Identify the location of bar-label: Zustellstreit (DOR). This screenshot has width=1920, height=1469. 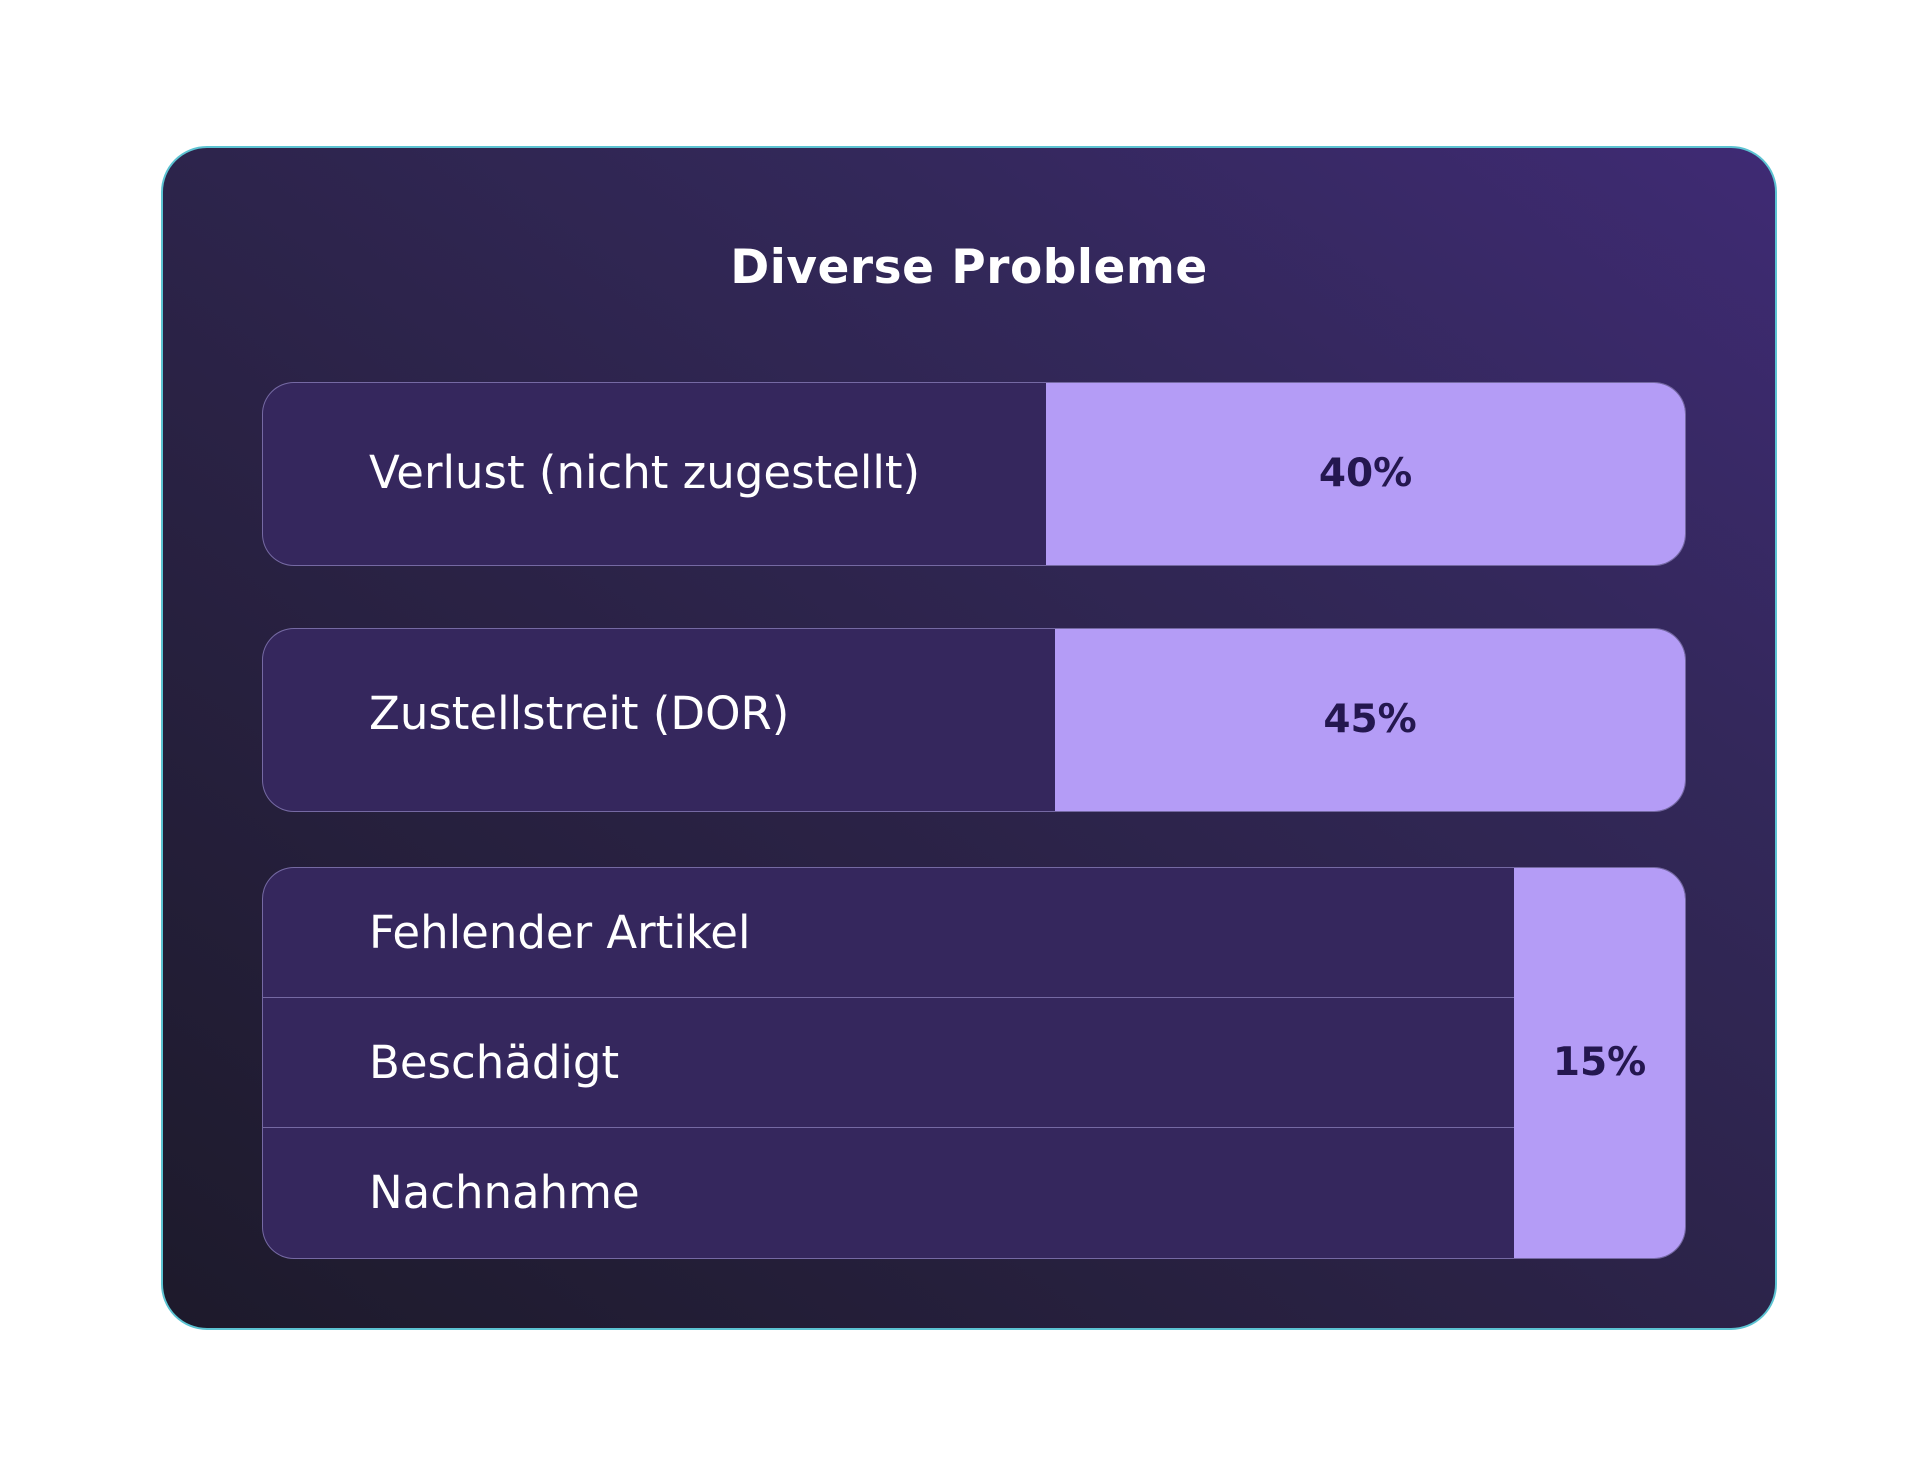
(579, 713).